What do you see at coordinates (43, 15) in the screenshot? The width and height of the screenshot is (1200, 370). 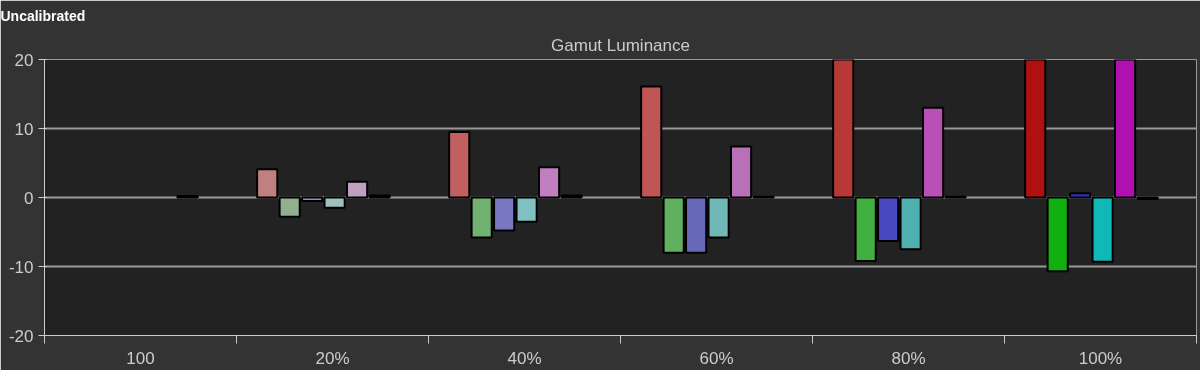 I see `chart-subtitle: Uncalibrated` at bounding box center [43, 15].